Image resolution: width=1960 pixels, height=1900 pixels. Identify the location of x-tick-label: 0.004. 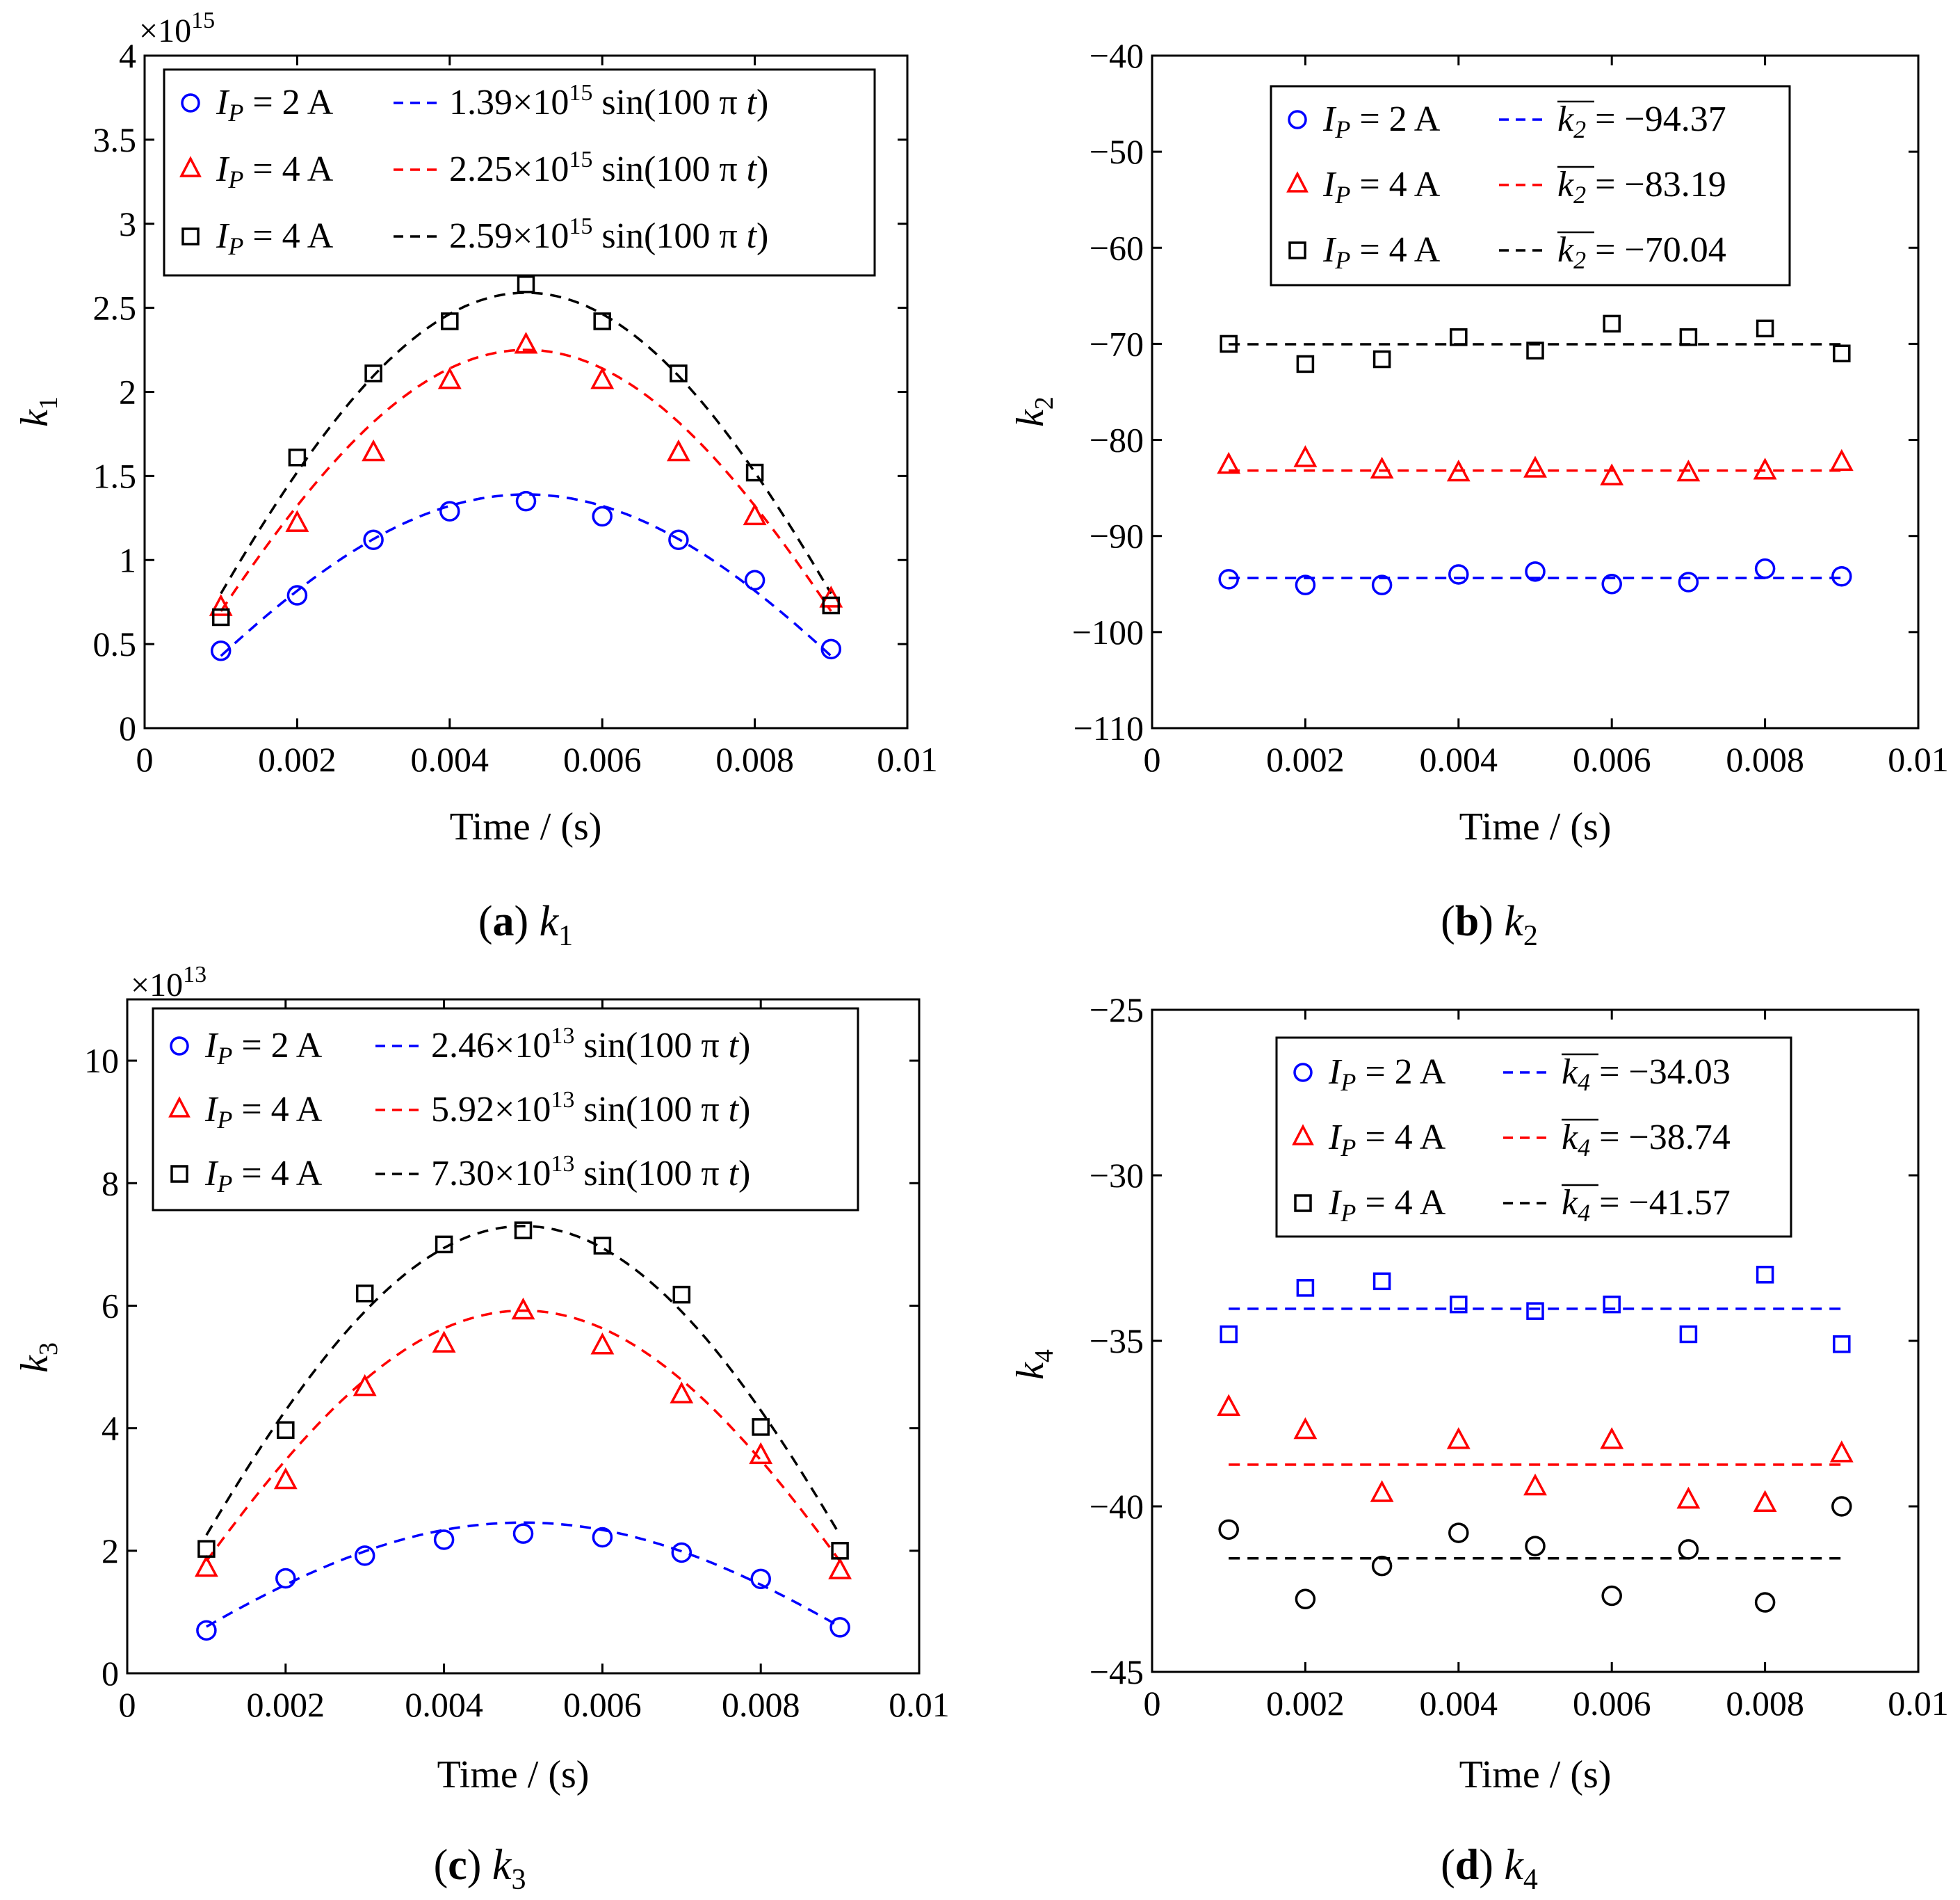
(450, 759).